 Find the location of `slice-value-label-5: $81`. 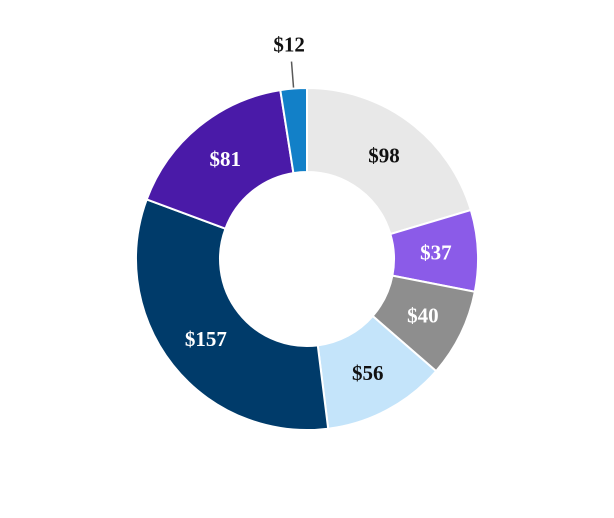

slice-value-label-5: $81 is located at coordinates (226, 159).